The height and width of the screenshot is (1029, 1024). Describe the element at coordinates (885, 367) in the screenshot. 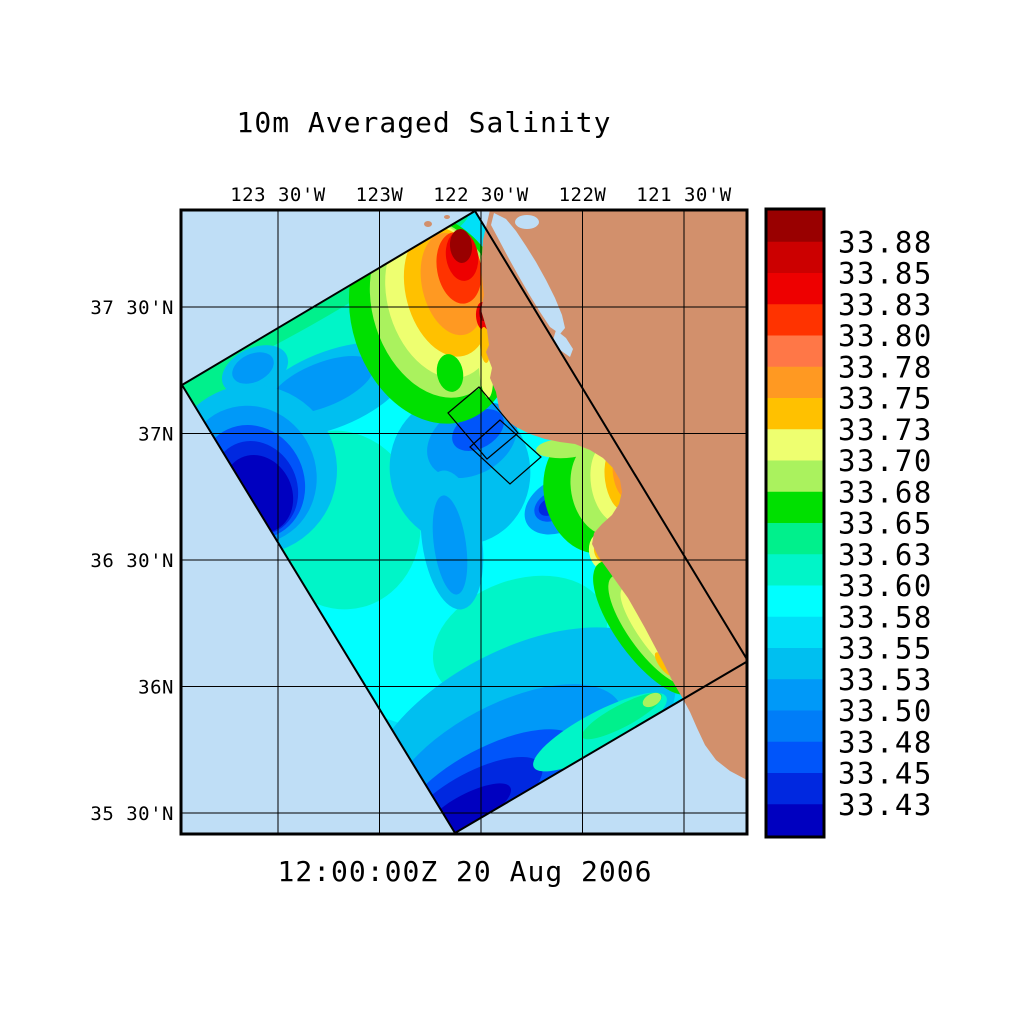

I see `colorbar-tick-label: 33.78` at that location.